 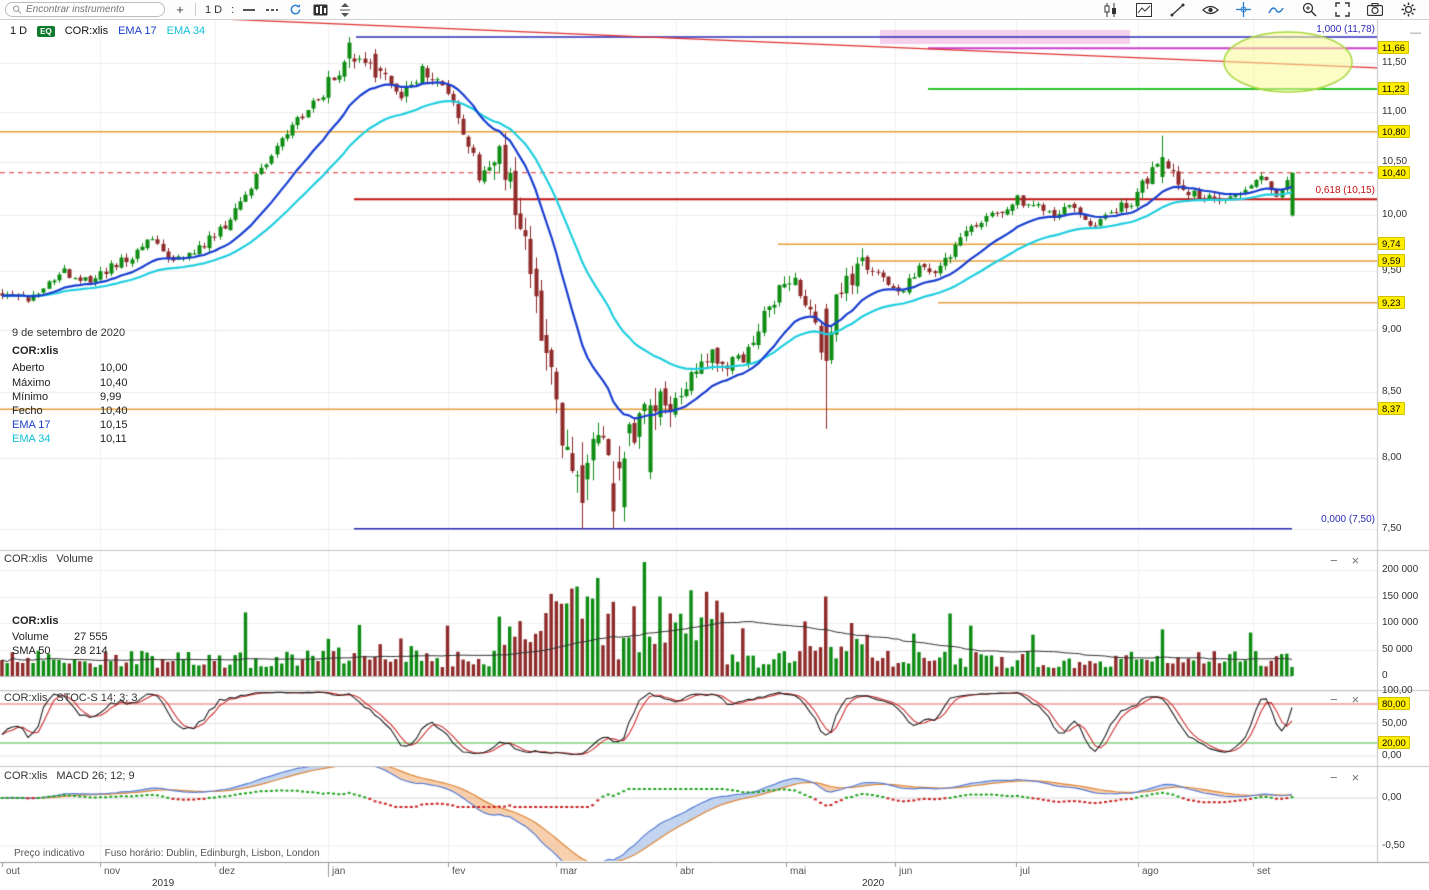 I want to click on fullscreen-button, so click(x=1342, y=9).